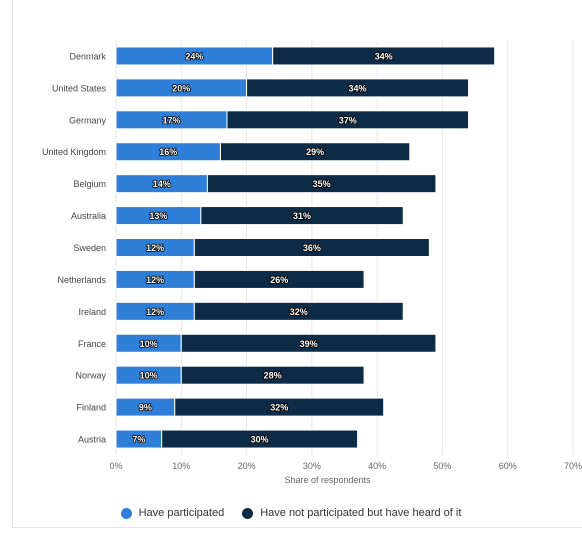 This screenshot has height=535, width=582. What do you see at coordinates (327, 480) in the screenshot?
I see `x-axis-title: Share of respondents` at bounding box center [327, 480].